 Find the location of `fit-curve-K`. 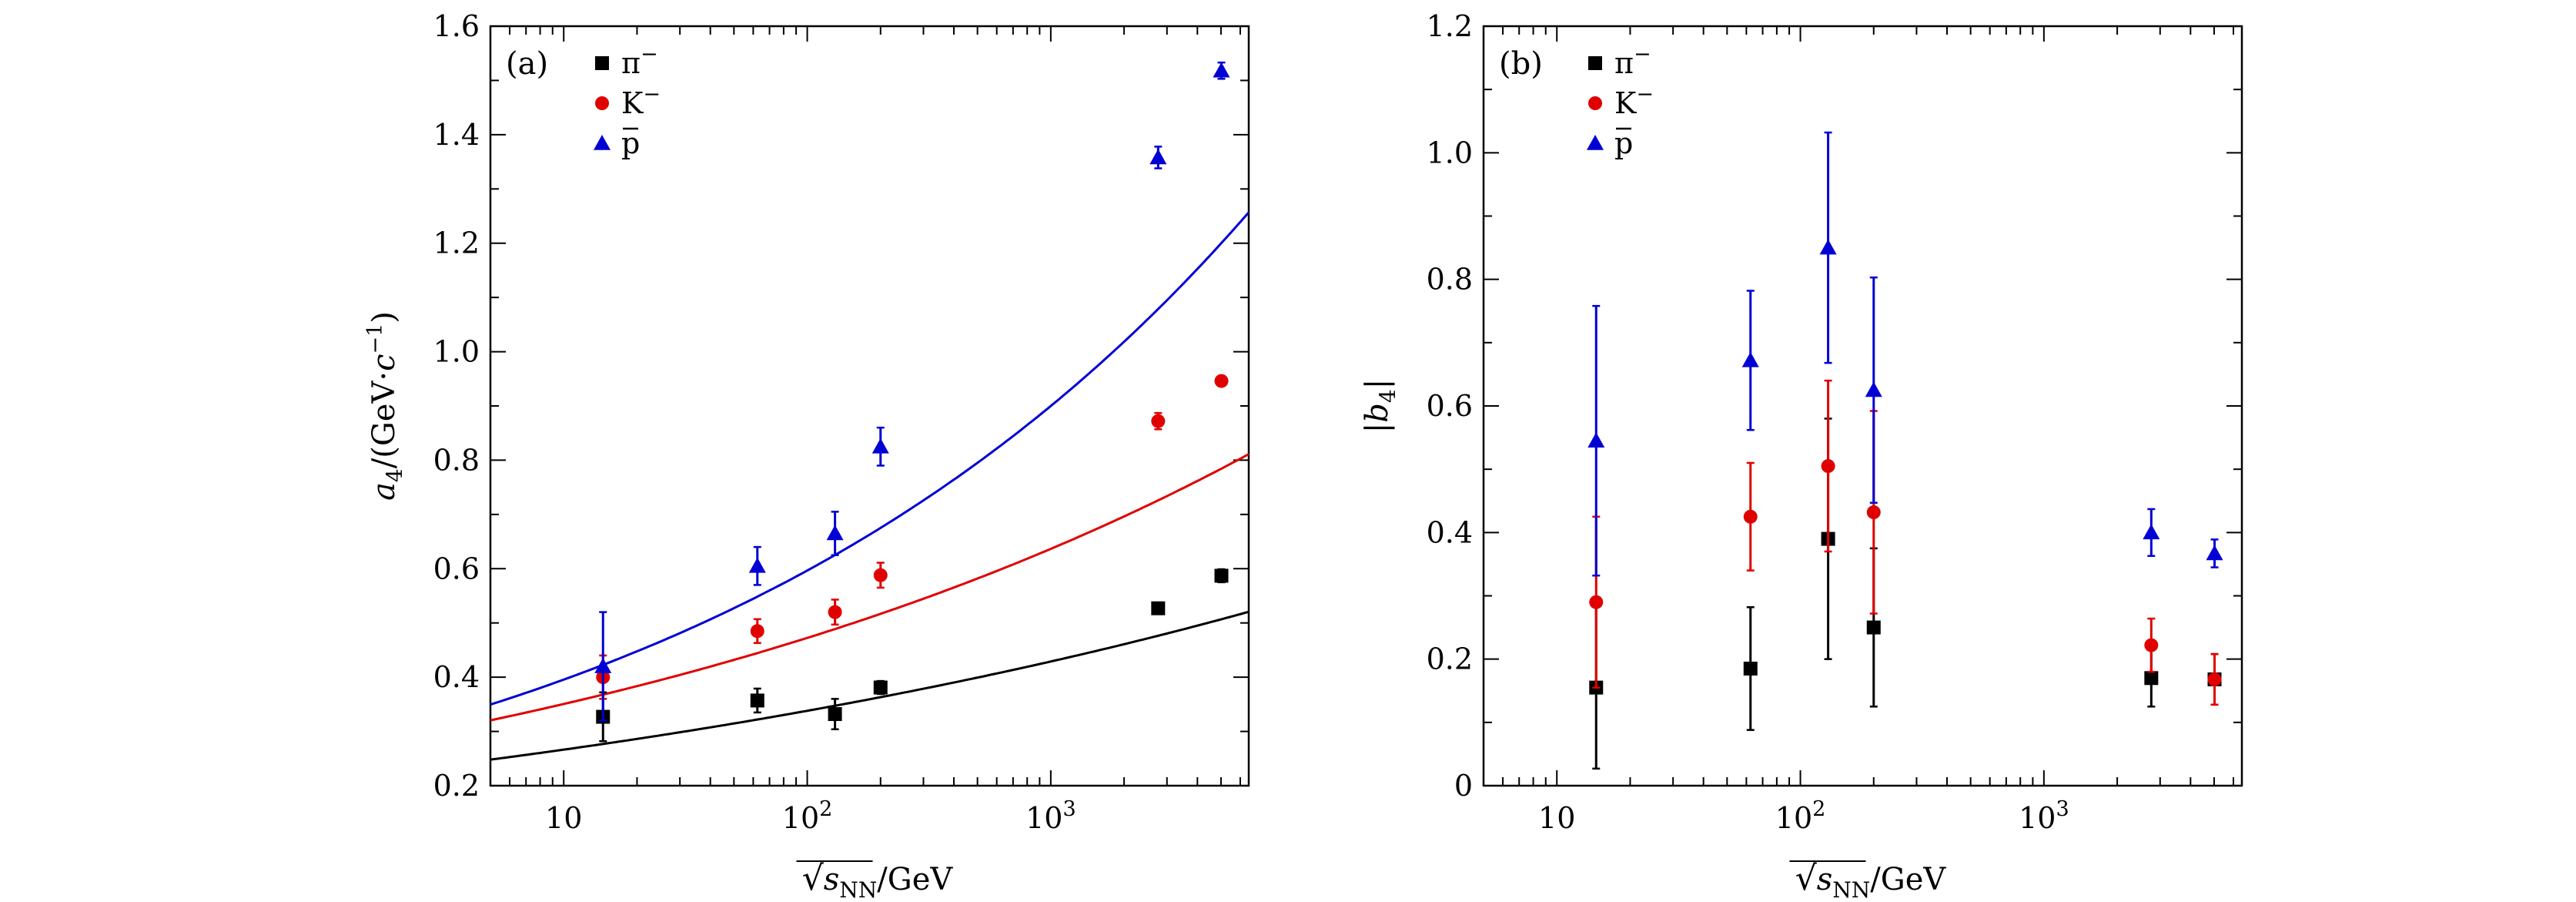

fit-curve-K is located at coordinates (870, 587).